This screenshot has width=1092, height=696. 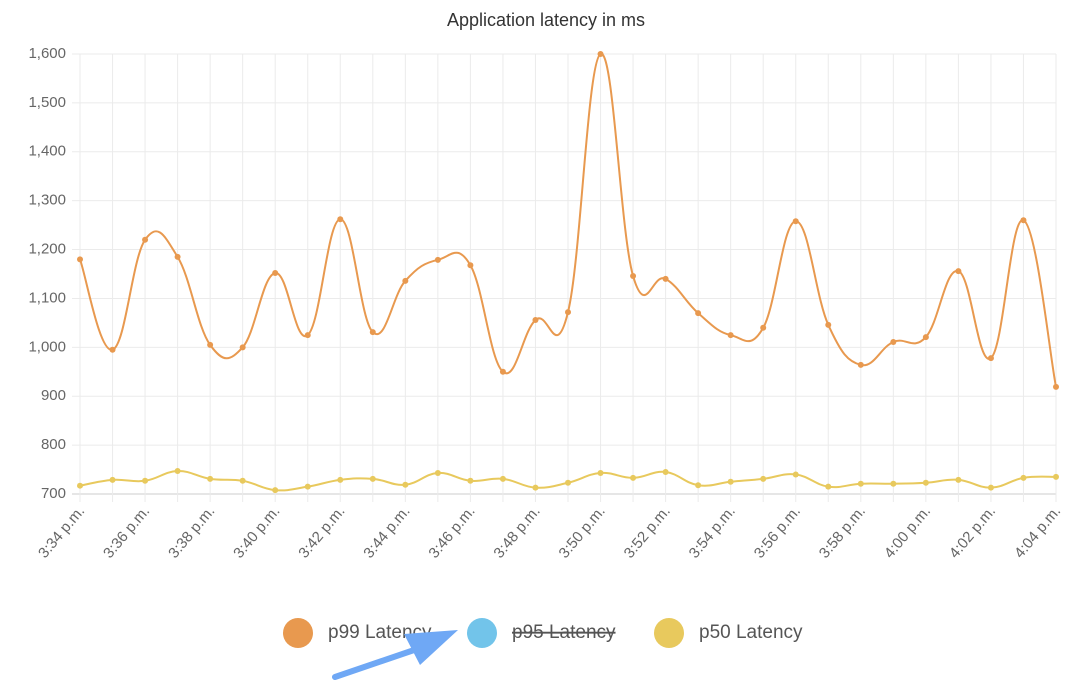 What do you see at coordinates (1037, 532) in the screenshot?
I see `x-tick-label: 4:04 p.m.` at bounding box center [1037, 532].